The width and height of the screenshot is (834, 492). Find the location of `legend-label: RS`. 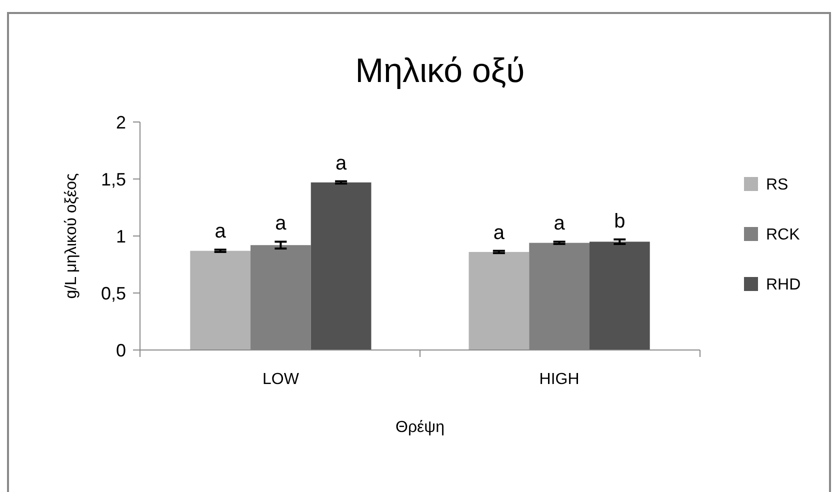

legend-label: RS is located at coordinates (777, 185).